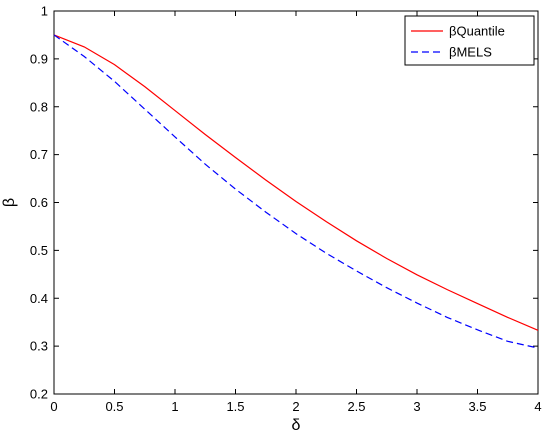 This screenshot has height=435, width=550. What do you see at coordinates (356, 406) in the screenshot?
I see `x-tick-label: 2.5` at bounding box center [356, 406].